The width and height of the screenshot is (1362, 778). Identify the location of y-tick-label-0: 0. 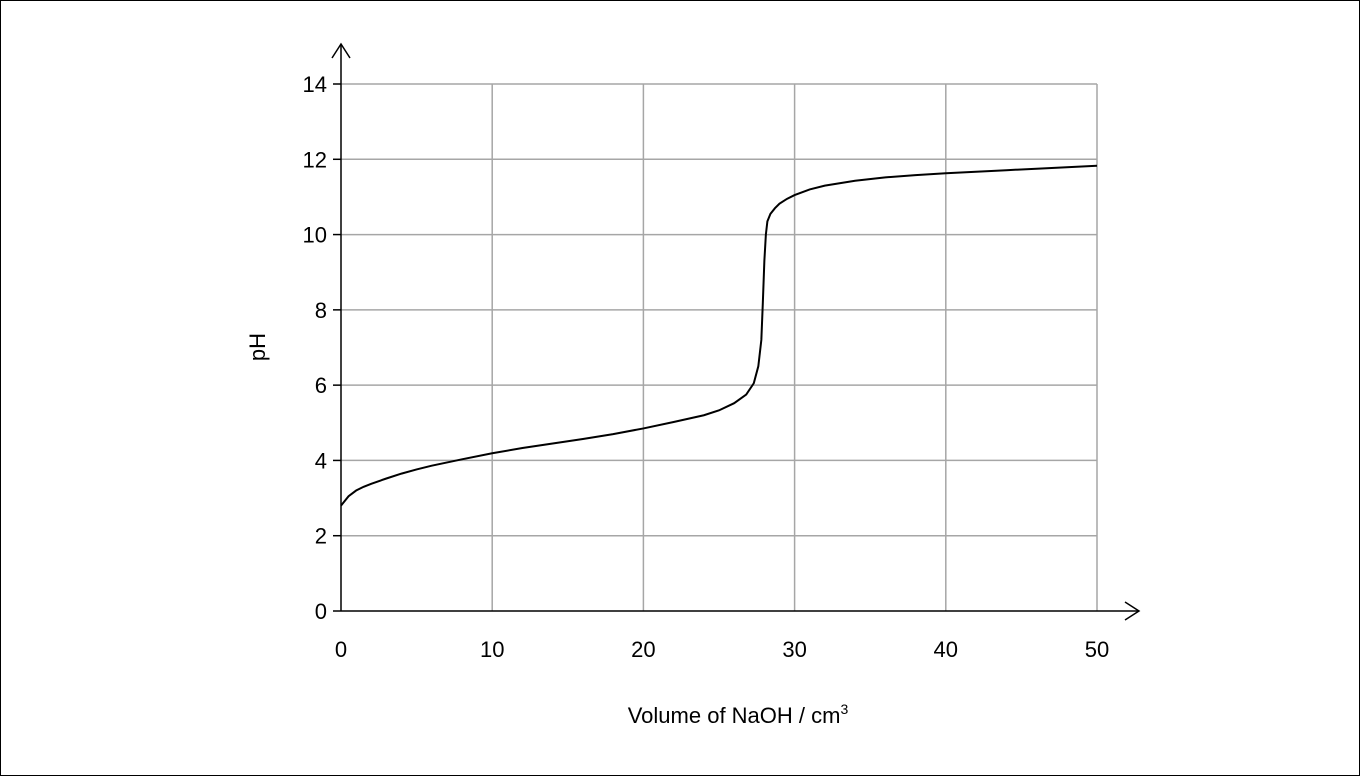
(321, 611).